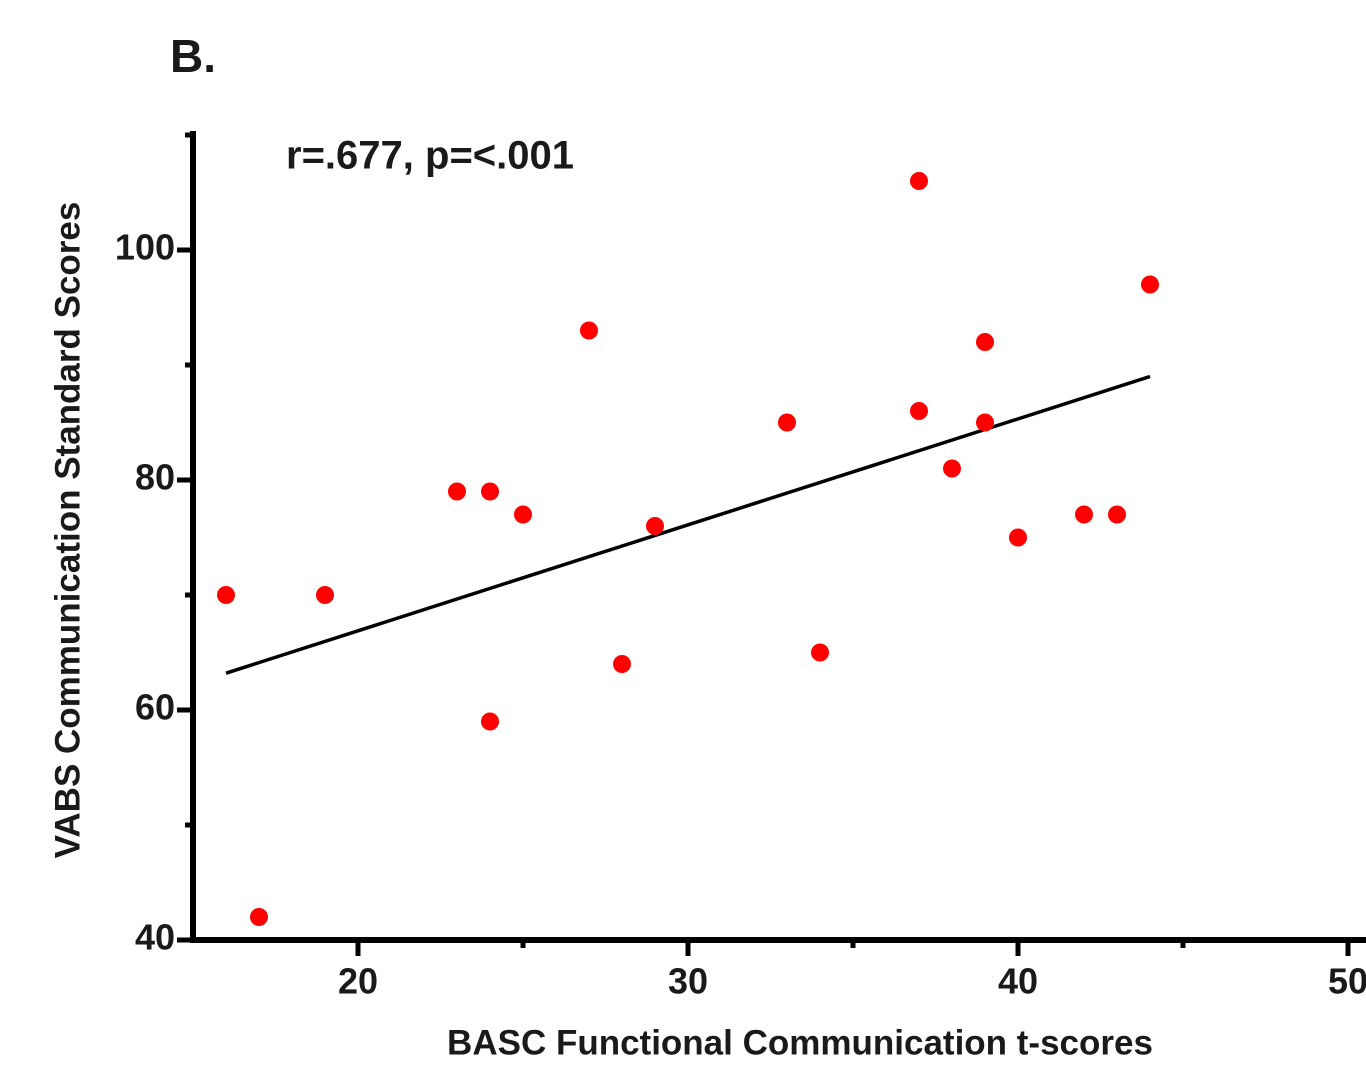 The width and height of the screenshot is (1366, 1066). Describe the element at coordinates (145, 247) in the screenshot. I see `y-tick-label: 100` at that location.